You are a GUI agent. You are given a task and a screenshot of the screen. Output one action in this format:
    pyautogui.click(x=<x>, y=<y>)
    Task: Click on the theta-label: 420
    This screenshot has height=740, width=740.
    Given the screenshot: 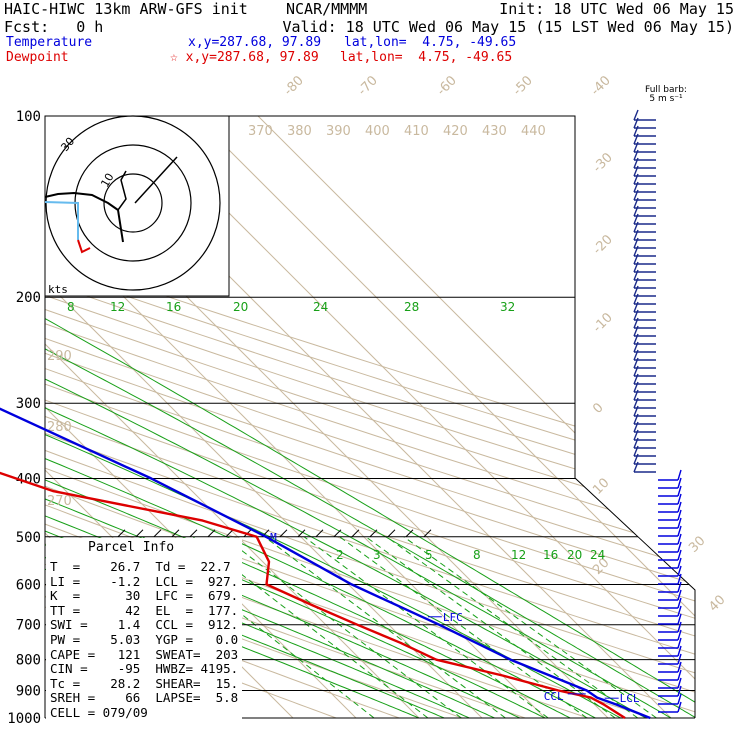 What is the action you would take?
    pyautogui.click(x=455, y=131)
    